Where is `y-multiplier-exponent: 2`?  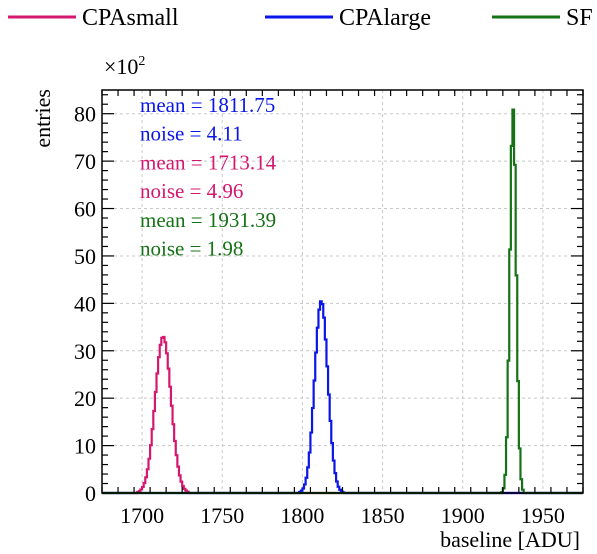
y-multiplier-exponent: 2 is located at coordinates (141, 61).